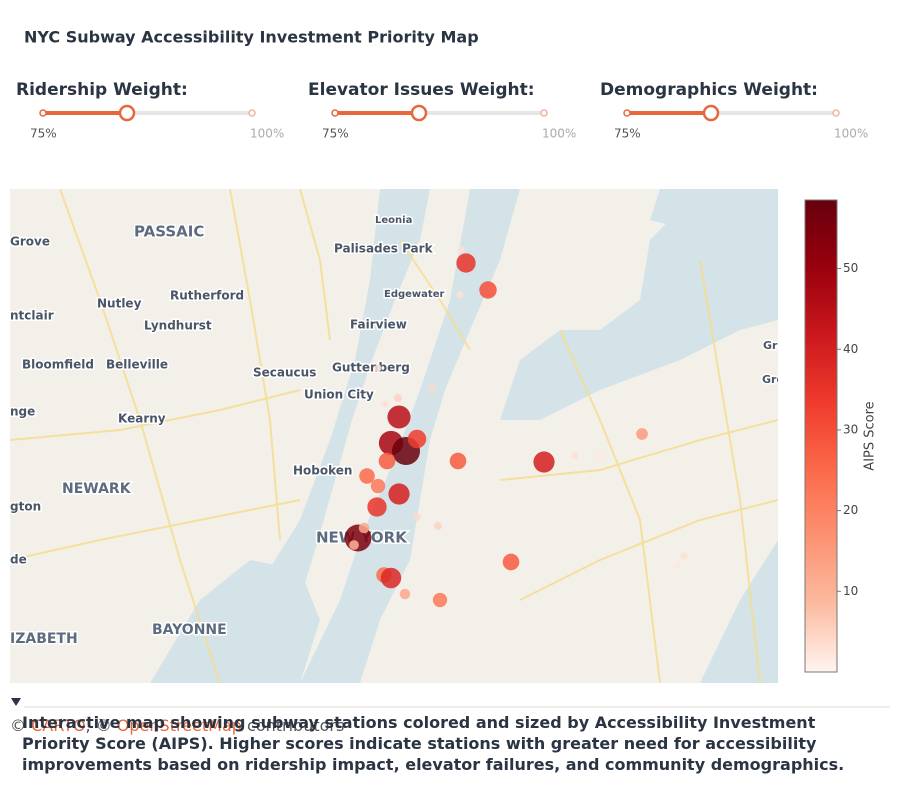 The width and height of the screenshot is (904, 791). Describe the element at coordinates (709, 90) in the screenshot. I see `slider-label: Demographics Weight:` at that location.